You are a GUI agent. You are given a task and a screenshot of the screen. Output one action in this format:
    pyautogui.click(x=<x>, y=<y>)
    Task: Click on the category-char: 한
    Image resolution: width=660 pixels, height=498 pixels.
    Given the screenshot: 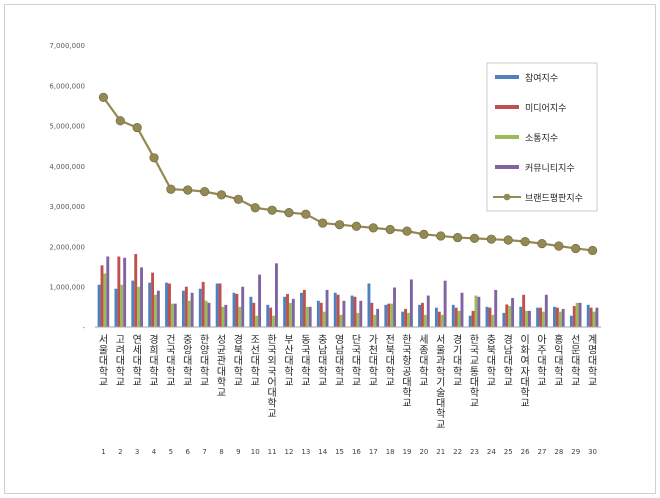 What is the action you would take?
    pyautogui.click(x=406, y=340)
    